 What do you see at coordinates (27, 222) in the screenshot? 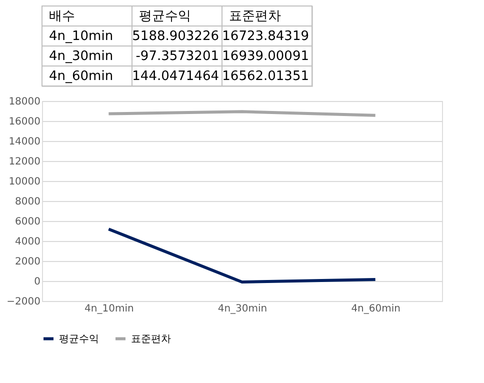
I see `y-tick-label: 6000` at bounding box center [27, 222].